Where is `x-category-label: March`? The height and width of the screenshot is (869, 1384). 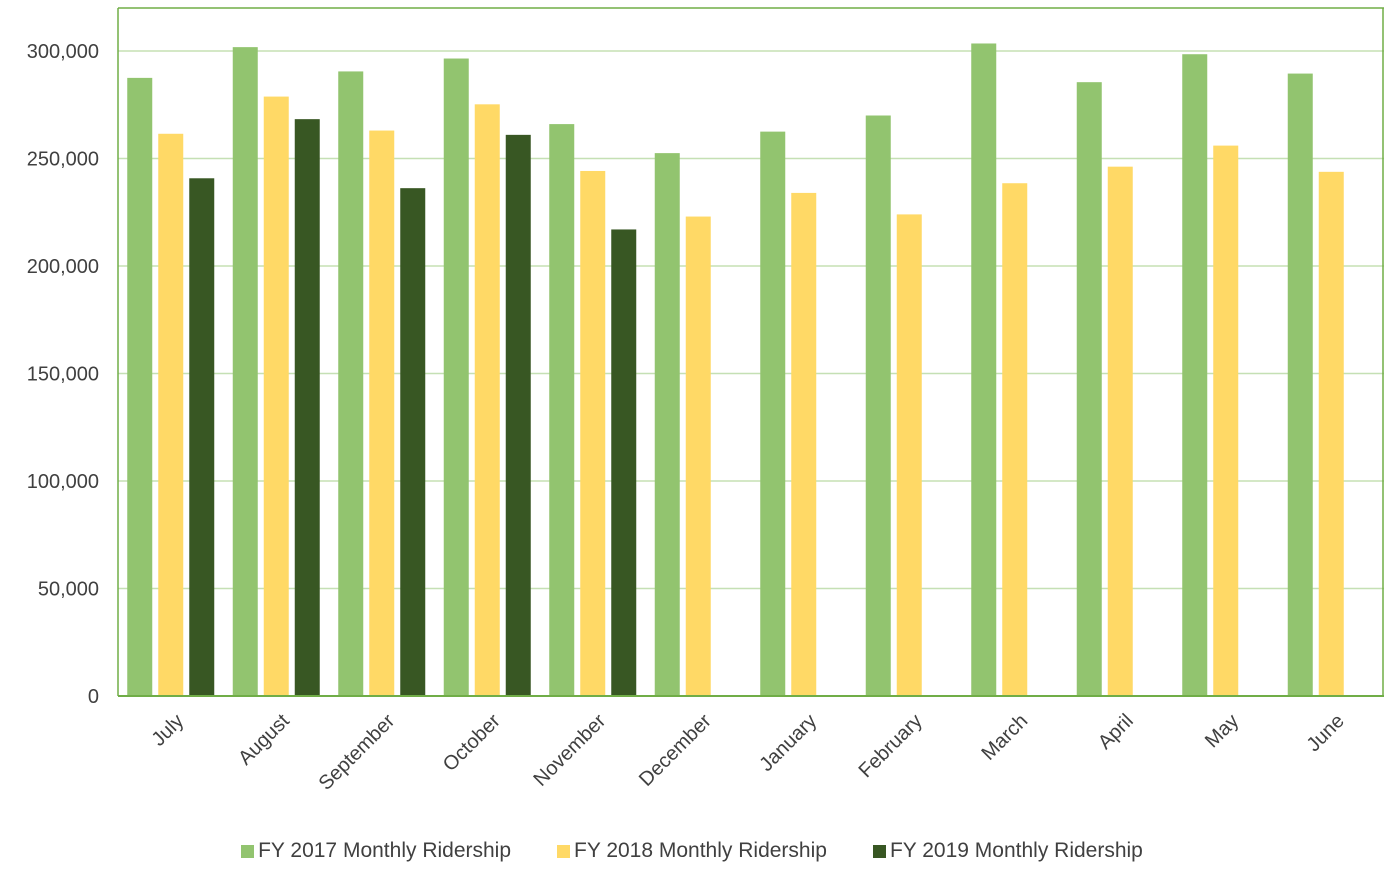 x-category-label: March is located at coordinates (1004, 737).